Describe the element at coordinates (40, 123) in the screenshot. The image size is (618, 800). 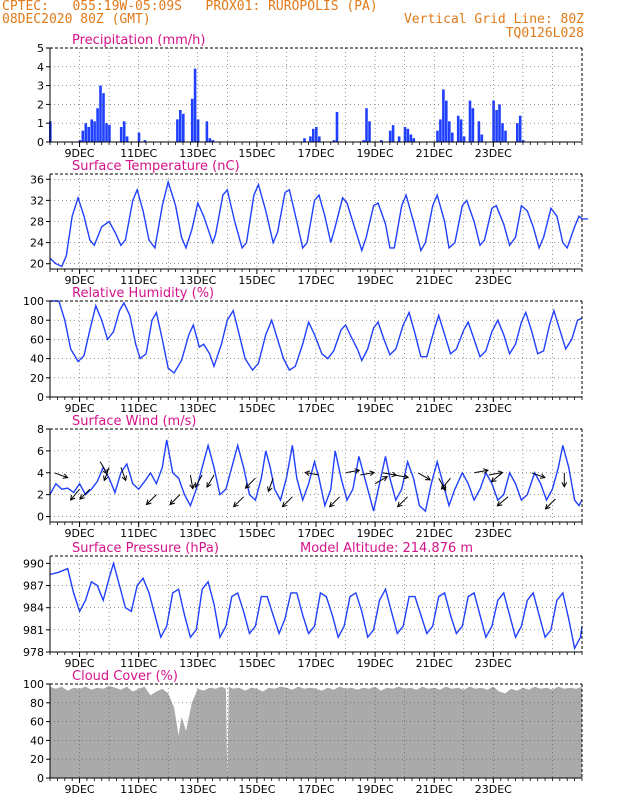
I see `y-tick-label: 1` at that location.